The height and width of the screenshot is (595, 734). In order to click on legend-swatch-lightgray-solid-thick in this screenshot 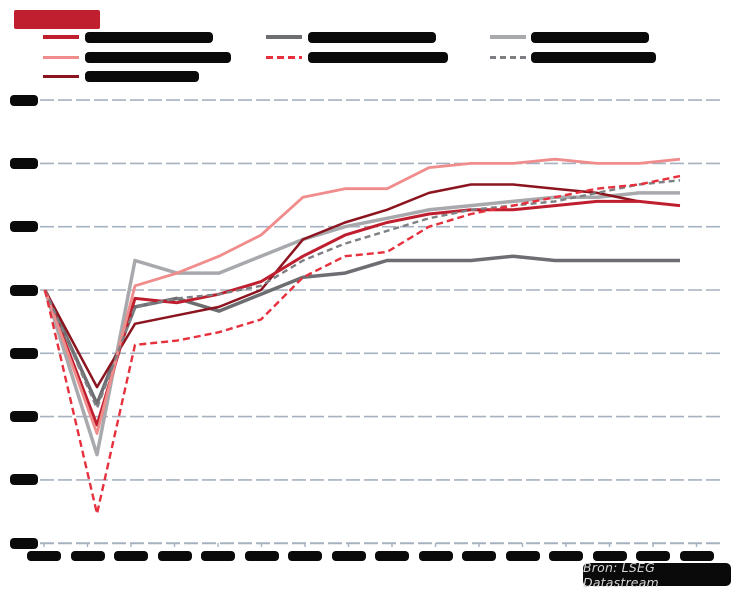, I will do `click(508, 37)`.